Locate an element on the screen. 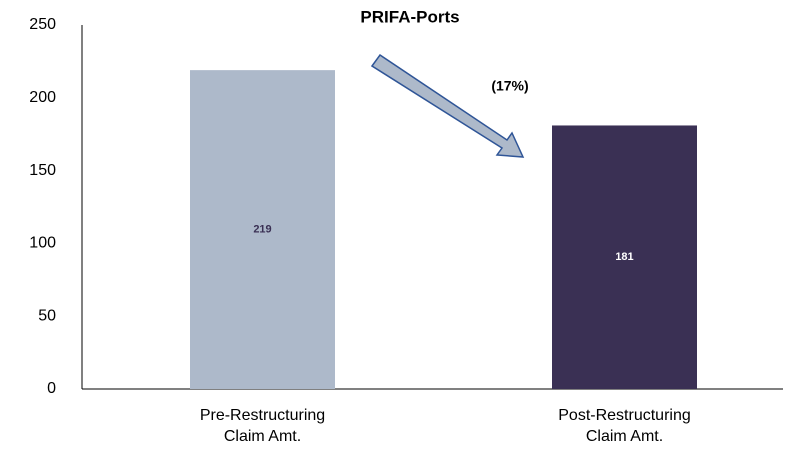 This screenshot has height=457, width=796. y-tick-label: 150 is located at coordinates (42, 170).